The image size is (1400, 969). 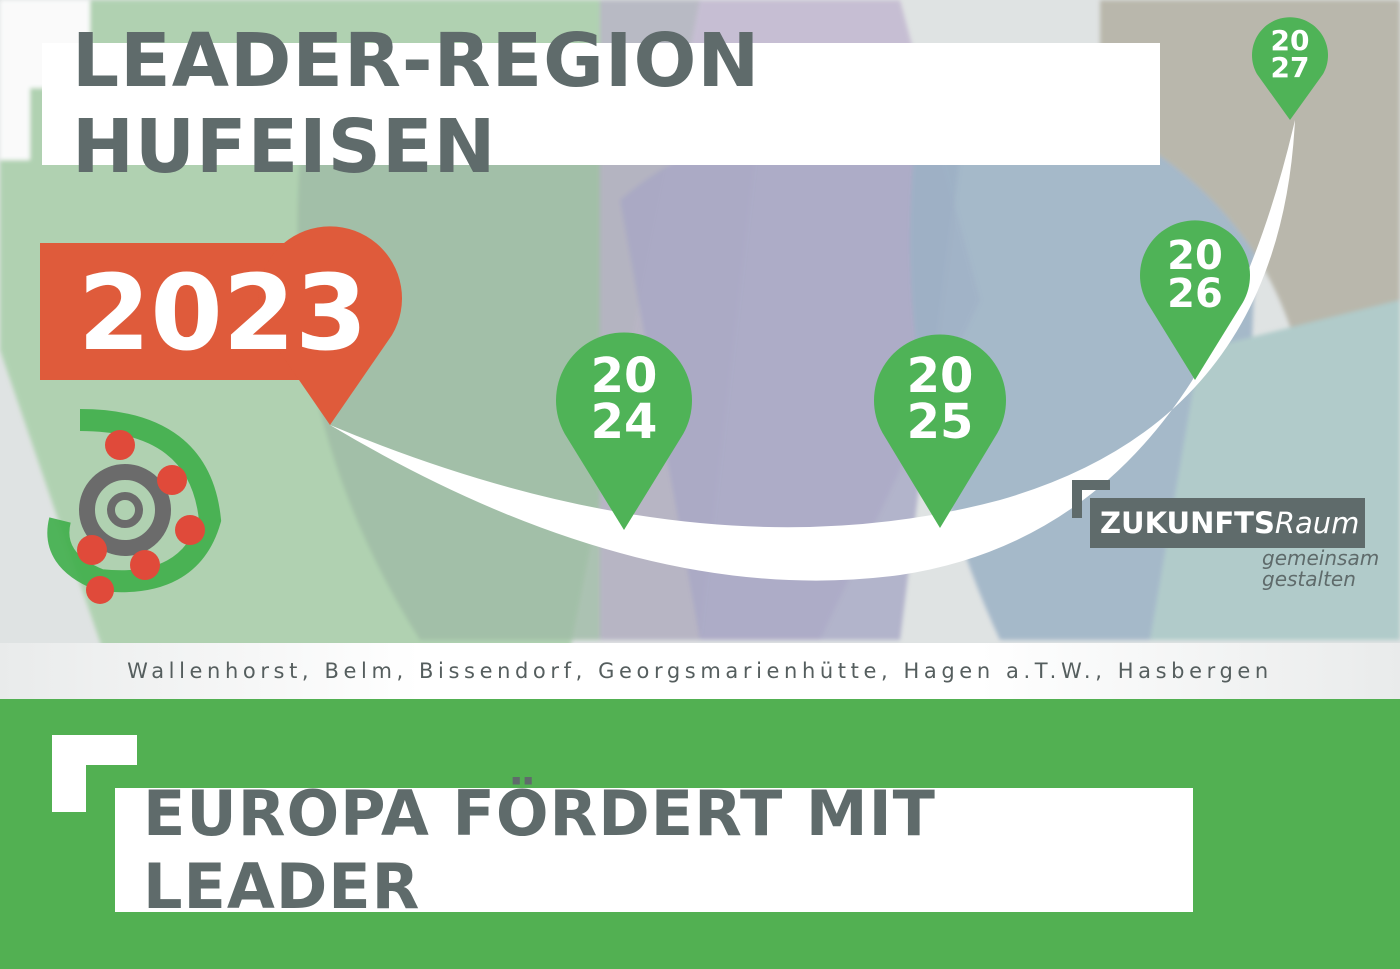 I want to click on pin-year-label: 20 25, so click(x=940, y=399).